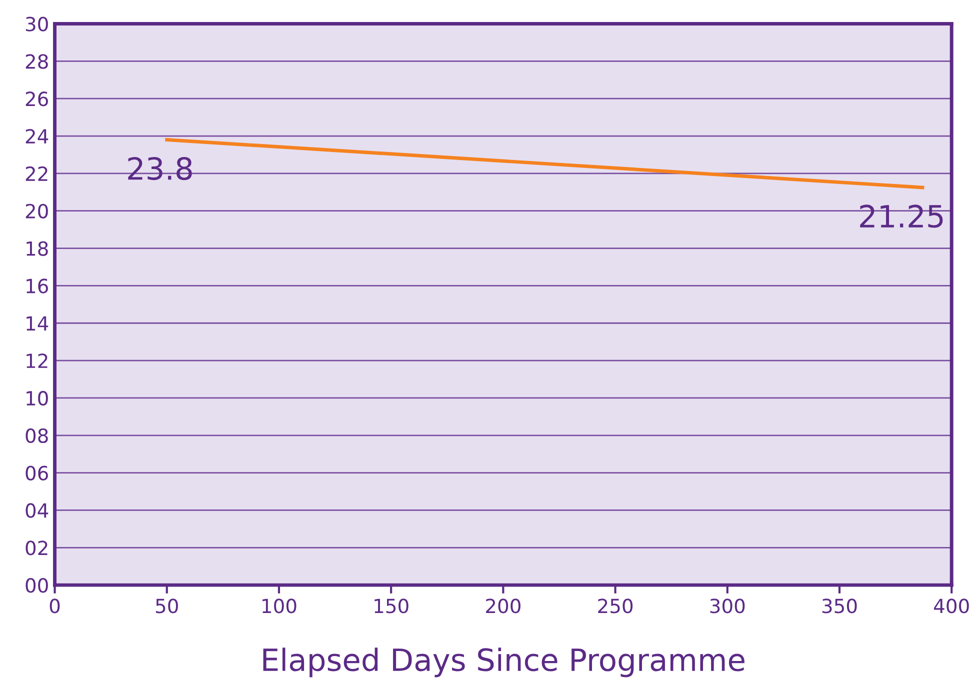 Image resolution: width=978 pixels, height=699 pixels. Describe the element at coordinates (37, 99) in the screenshot. I see `y-tick-label: 26` at that location.